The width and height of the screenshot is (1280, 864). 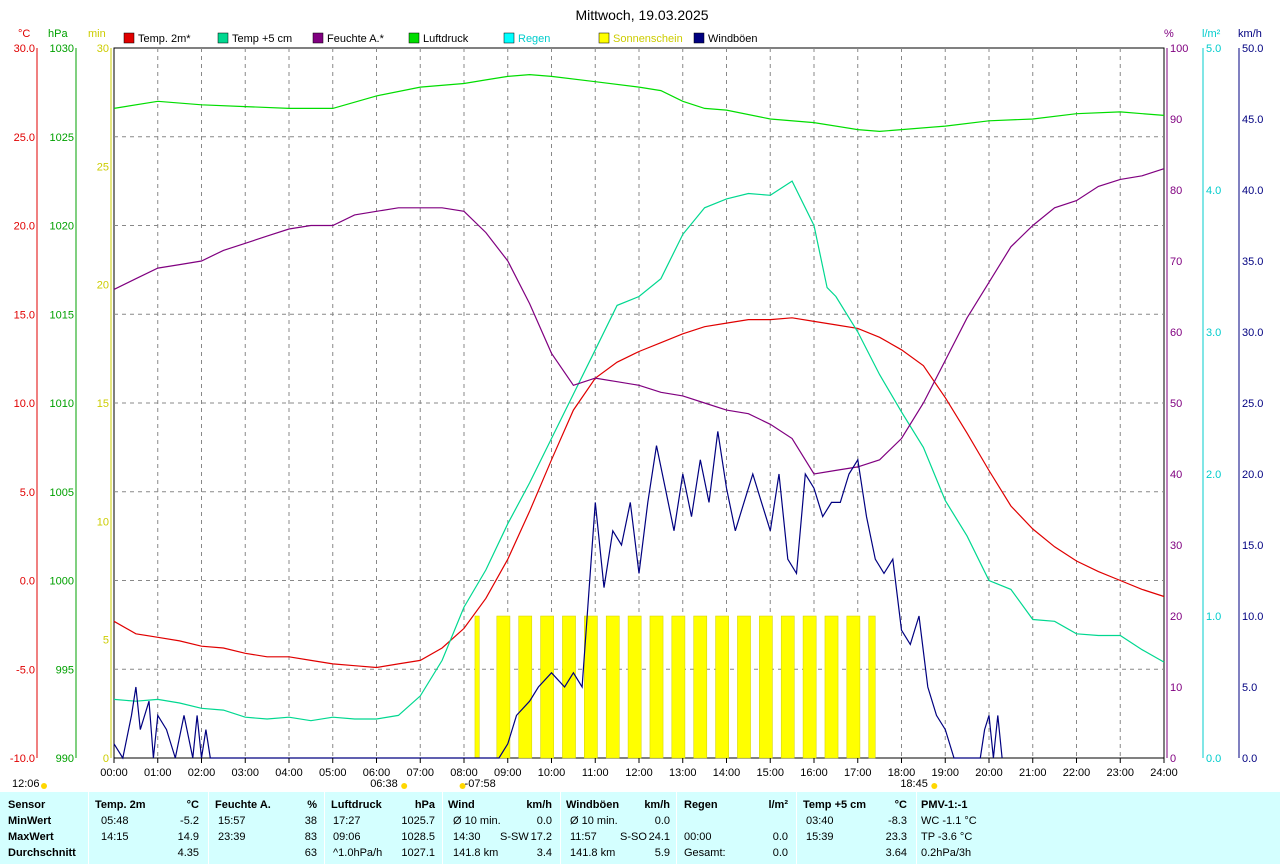 I want to click on legend-label-humidity: Feuchte A.*, so click(x=356, y=39).